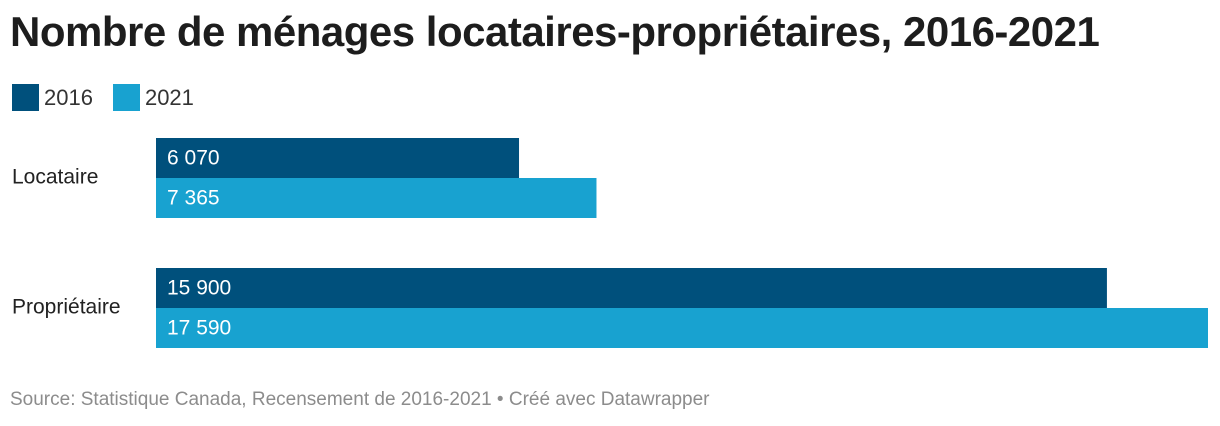 Image resolution: width=1220 pixels, height=426 pixels. I want to click on bar-value-label-locataire-2016: 6 070, so click(193, 158).